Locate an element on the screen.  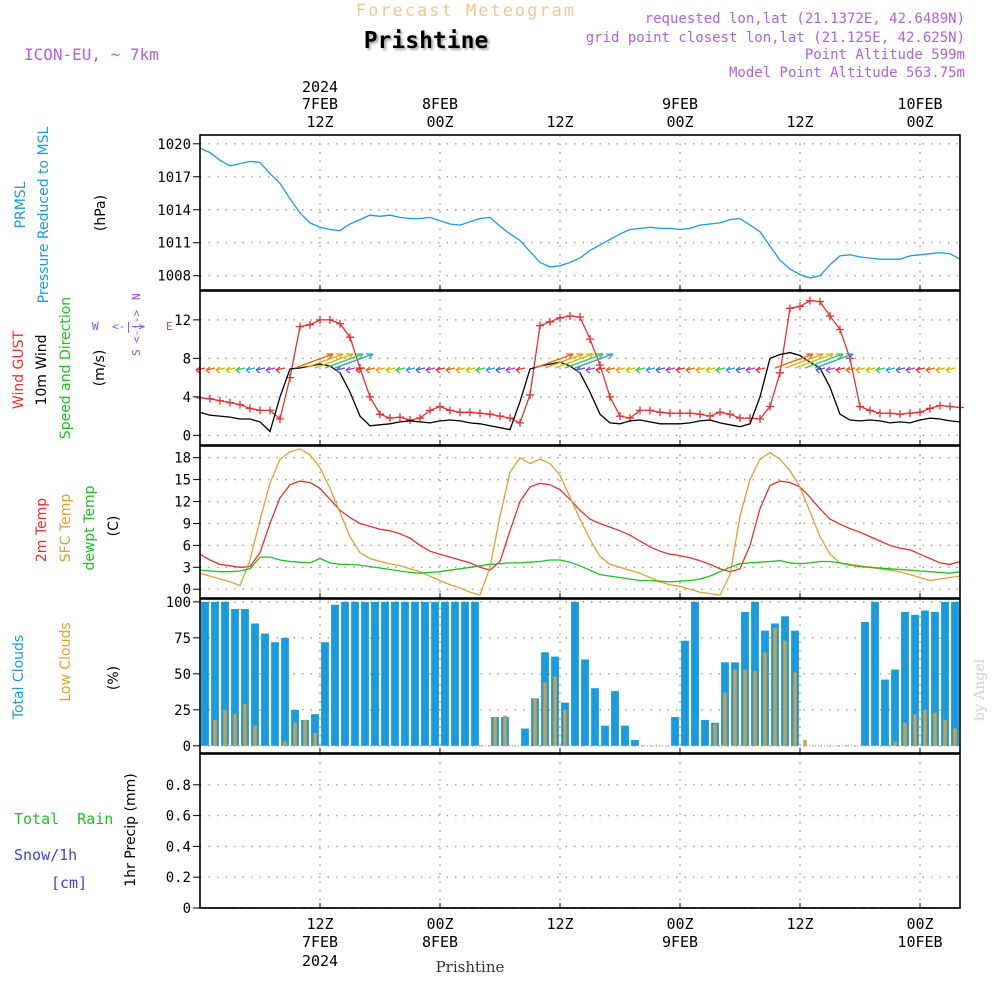
top-date-label: 8FEB is located at coordinates (440, 104).